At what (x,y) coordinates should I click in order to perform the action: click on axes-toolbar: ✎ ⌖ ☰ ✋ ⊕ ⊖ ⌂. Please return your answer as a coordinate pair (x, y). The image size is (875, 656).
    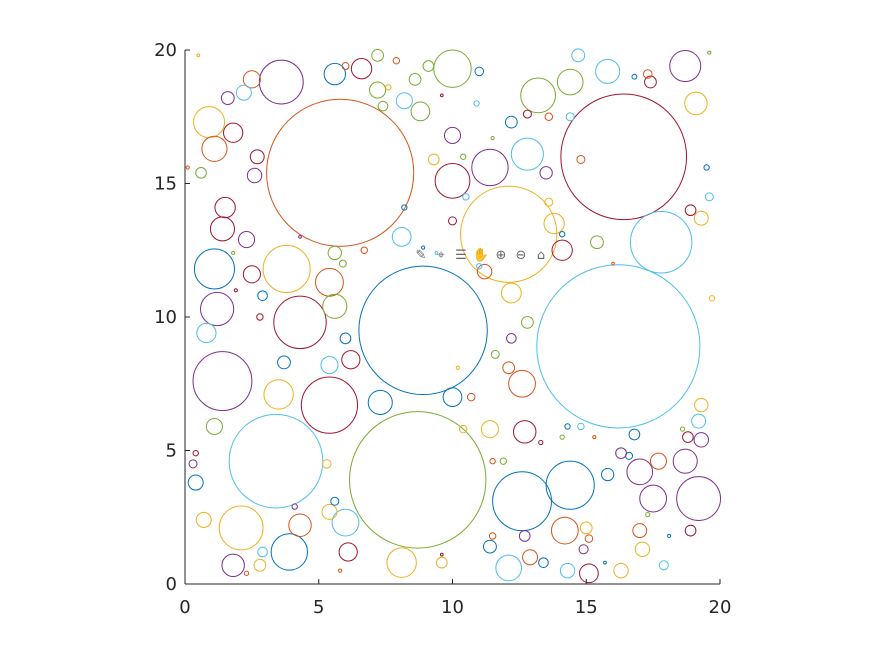
    Looking at the image, I should click on (481, 255).